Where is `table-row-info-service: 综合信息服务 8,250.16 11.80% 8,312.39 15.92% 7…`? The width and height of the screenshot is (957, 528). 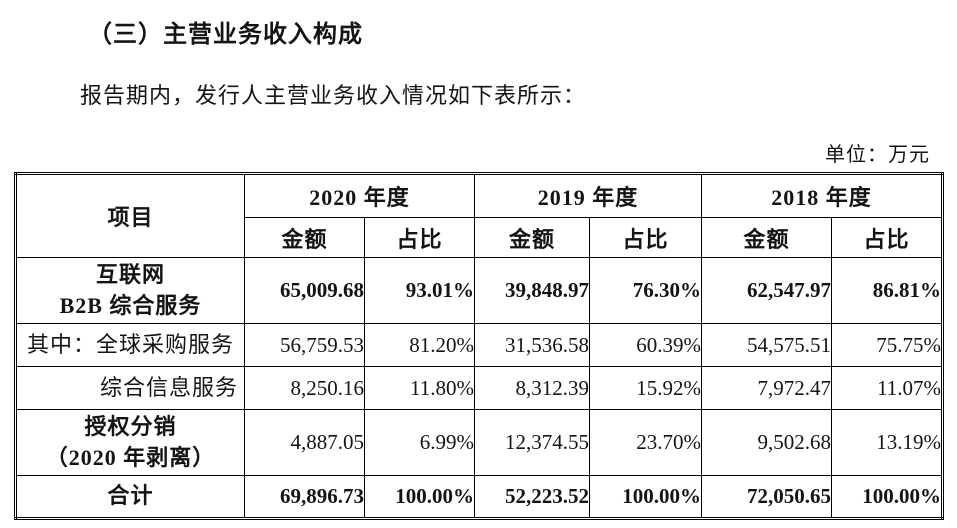
table-row-info-service: 综合信息服务 8,250.16 11.80% 8,312.39 15.92% 7… is located at coordinates (479, 388).